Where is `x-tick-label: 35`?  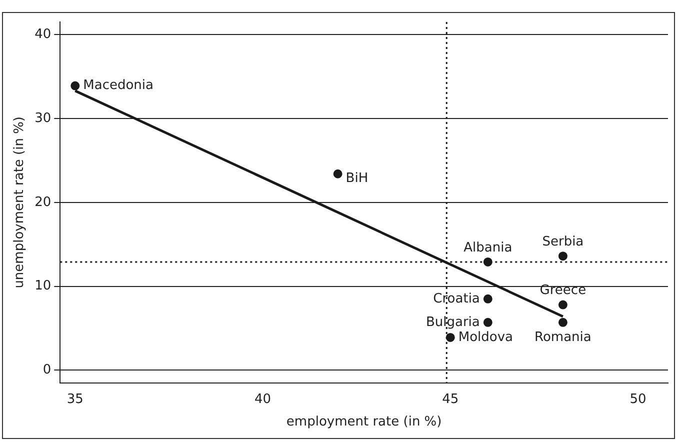 x-tick-label: 35 is located at coordinates (75, 399).